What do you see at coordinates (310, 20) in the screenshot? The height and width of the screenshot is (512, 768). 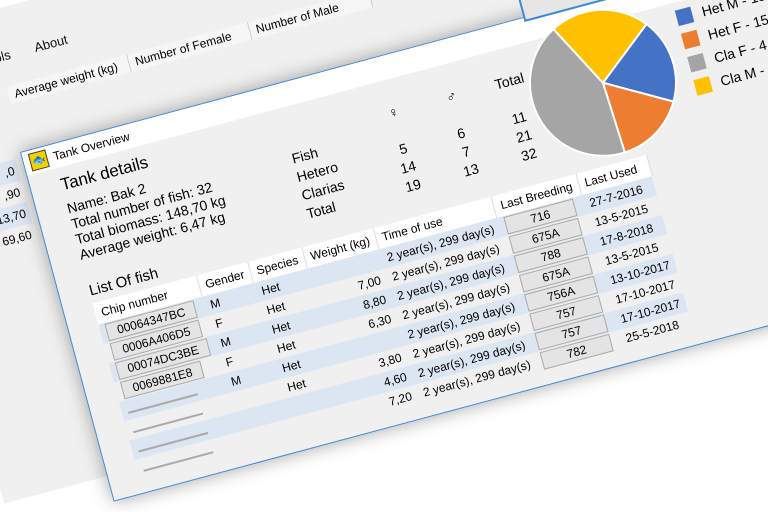 I see `col-number-male: Number of Male` at bounding box center [310, 20].